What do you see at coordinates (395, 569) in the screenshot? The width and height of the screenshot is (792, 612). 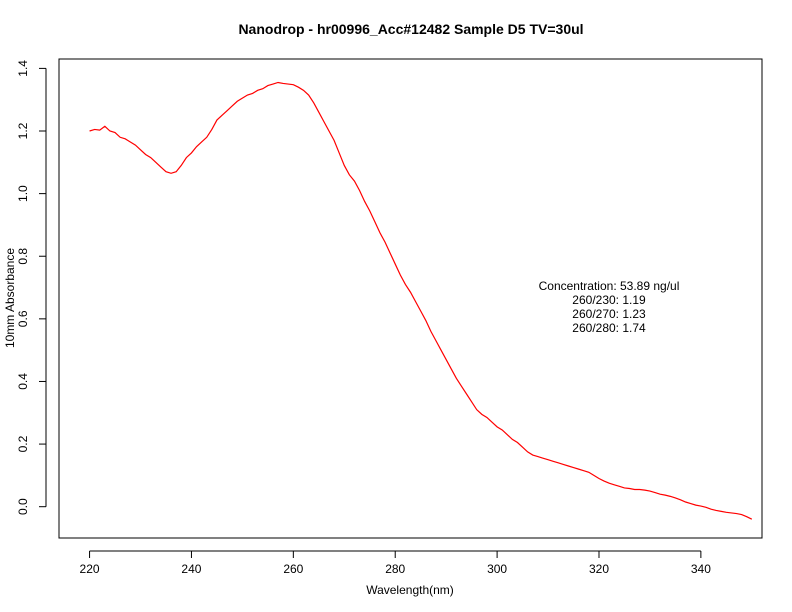 I see `x-tick-label: 280` at bounding box center [395, 569].